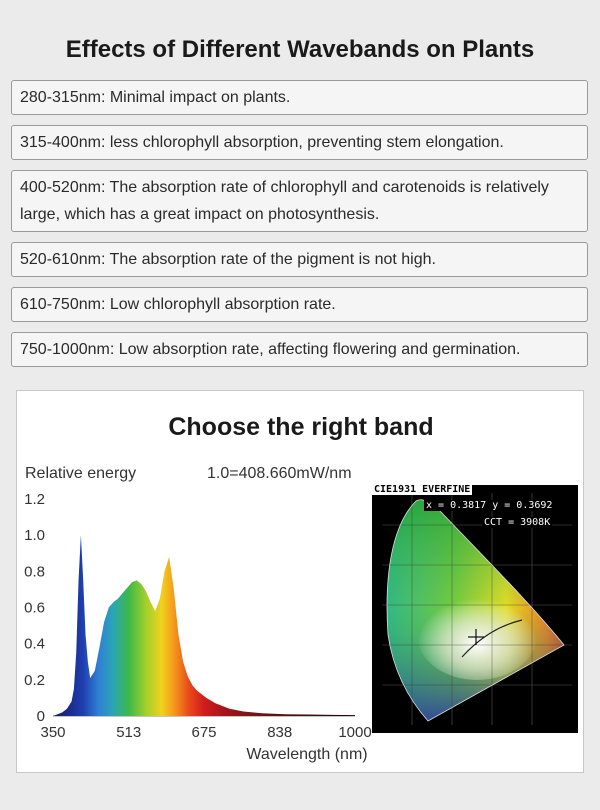 The height and width of the screenshot is (810, 600). Describe the element at coordinates (34, 644) in the screenshot. I see `y-tick-label: 0.4` at that location.